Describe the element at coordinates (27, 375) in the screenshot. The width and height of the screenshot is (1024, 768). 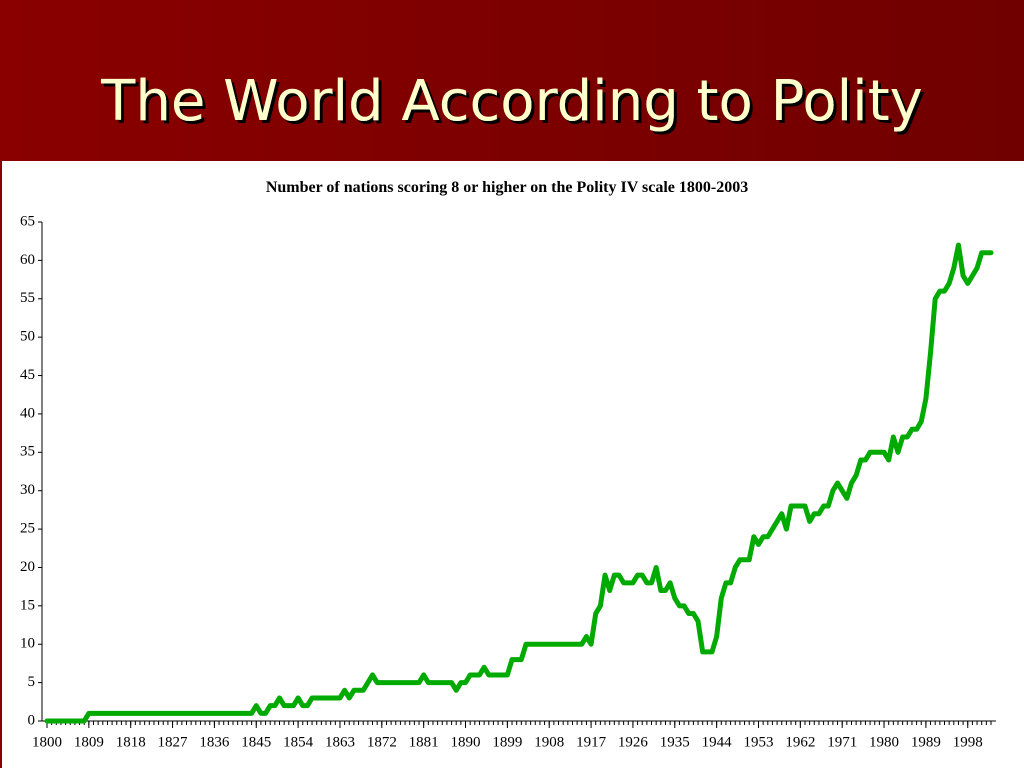
I see `y-tick-label: 45` at that location.